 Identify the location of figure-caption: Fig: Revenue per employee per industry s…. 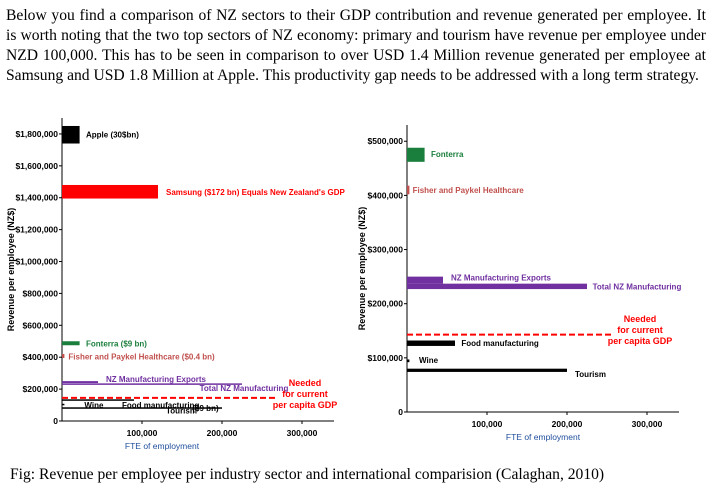
(307, 474).